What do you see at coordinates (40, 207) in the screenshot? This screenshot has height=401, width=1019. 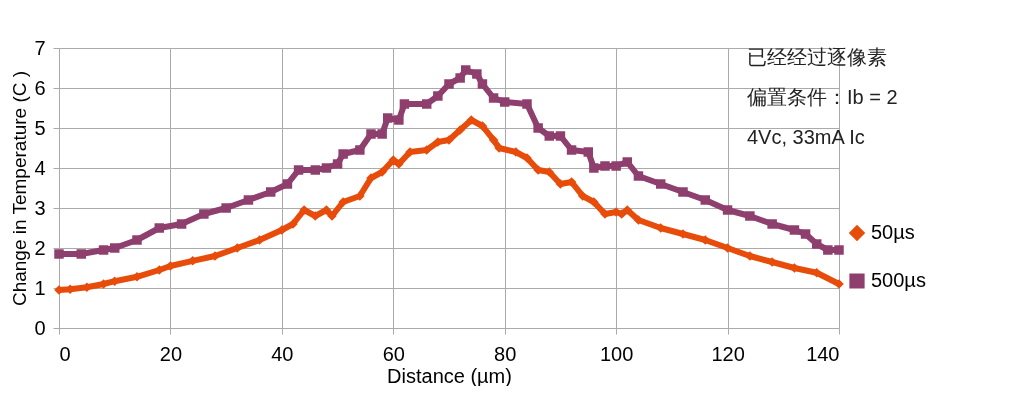 I see `y-tick-label: 3` at bounding box center [40, 207].